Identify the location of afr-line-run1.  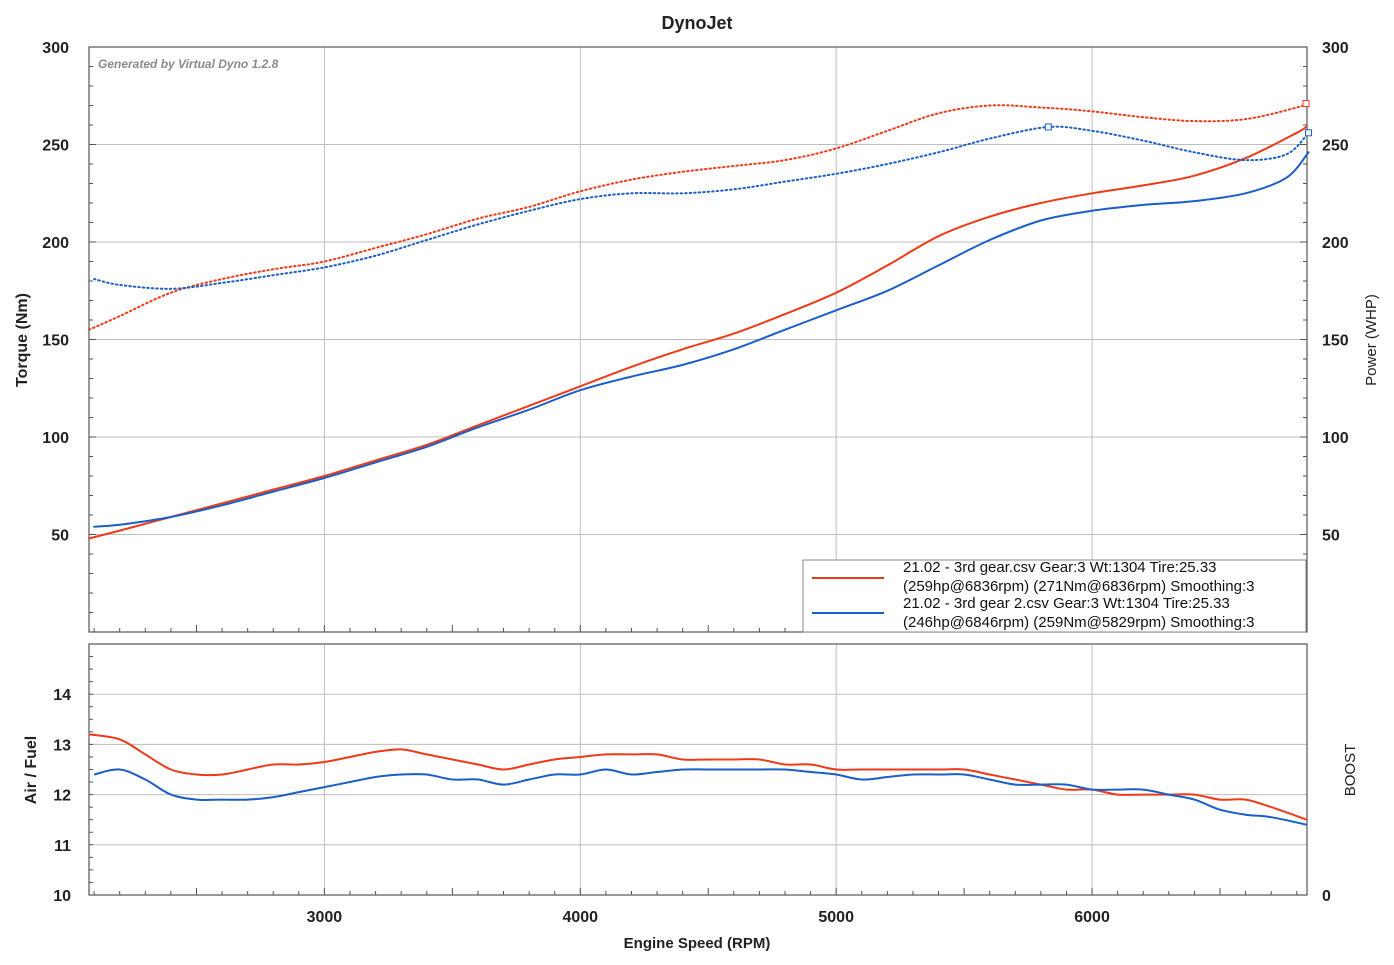
(698, 777).